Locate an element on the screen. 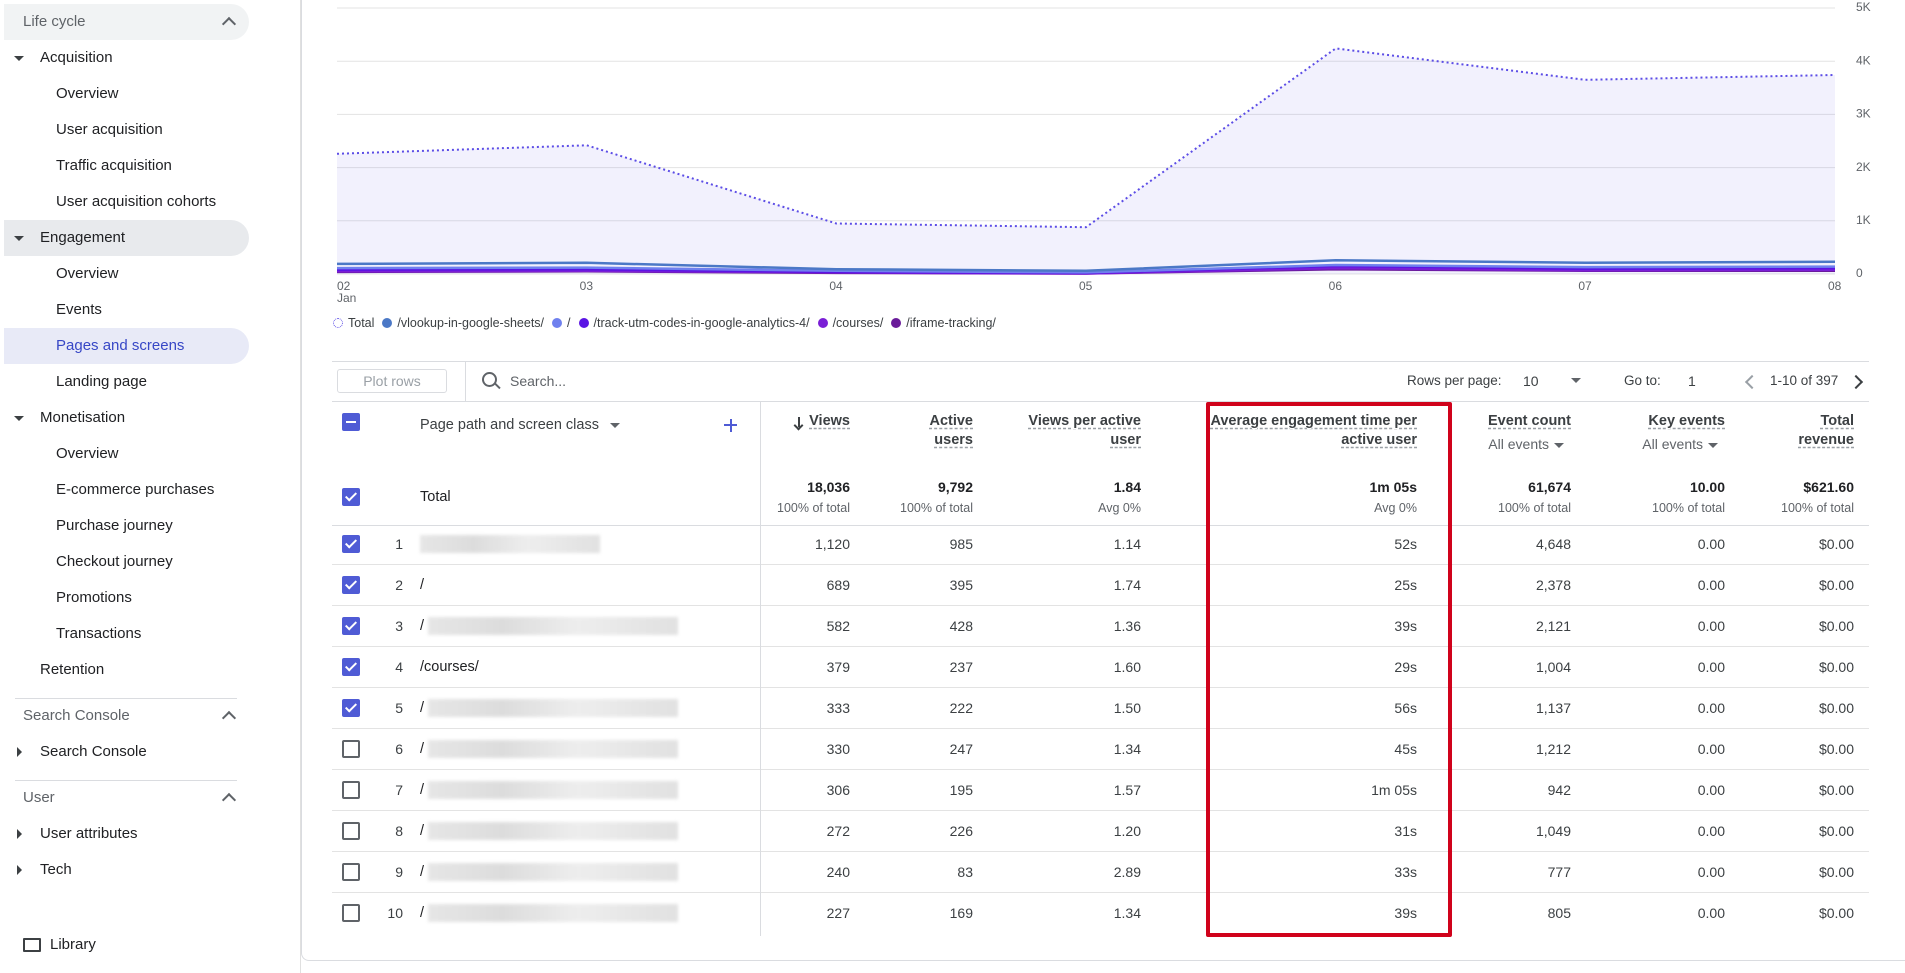 This screenshot has height=973, width=1905. section-pill is located at coordinates (126, 22).